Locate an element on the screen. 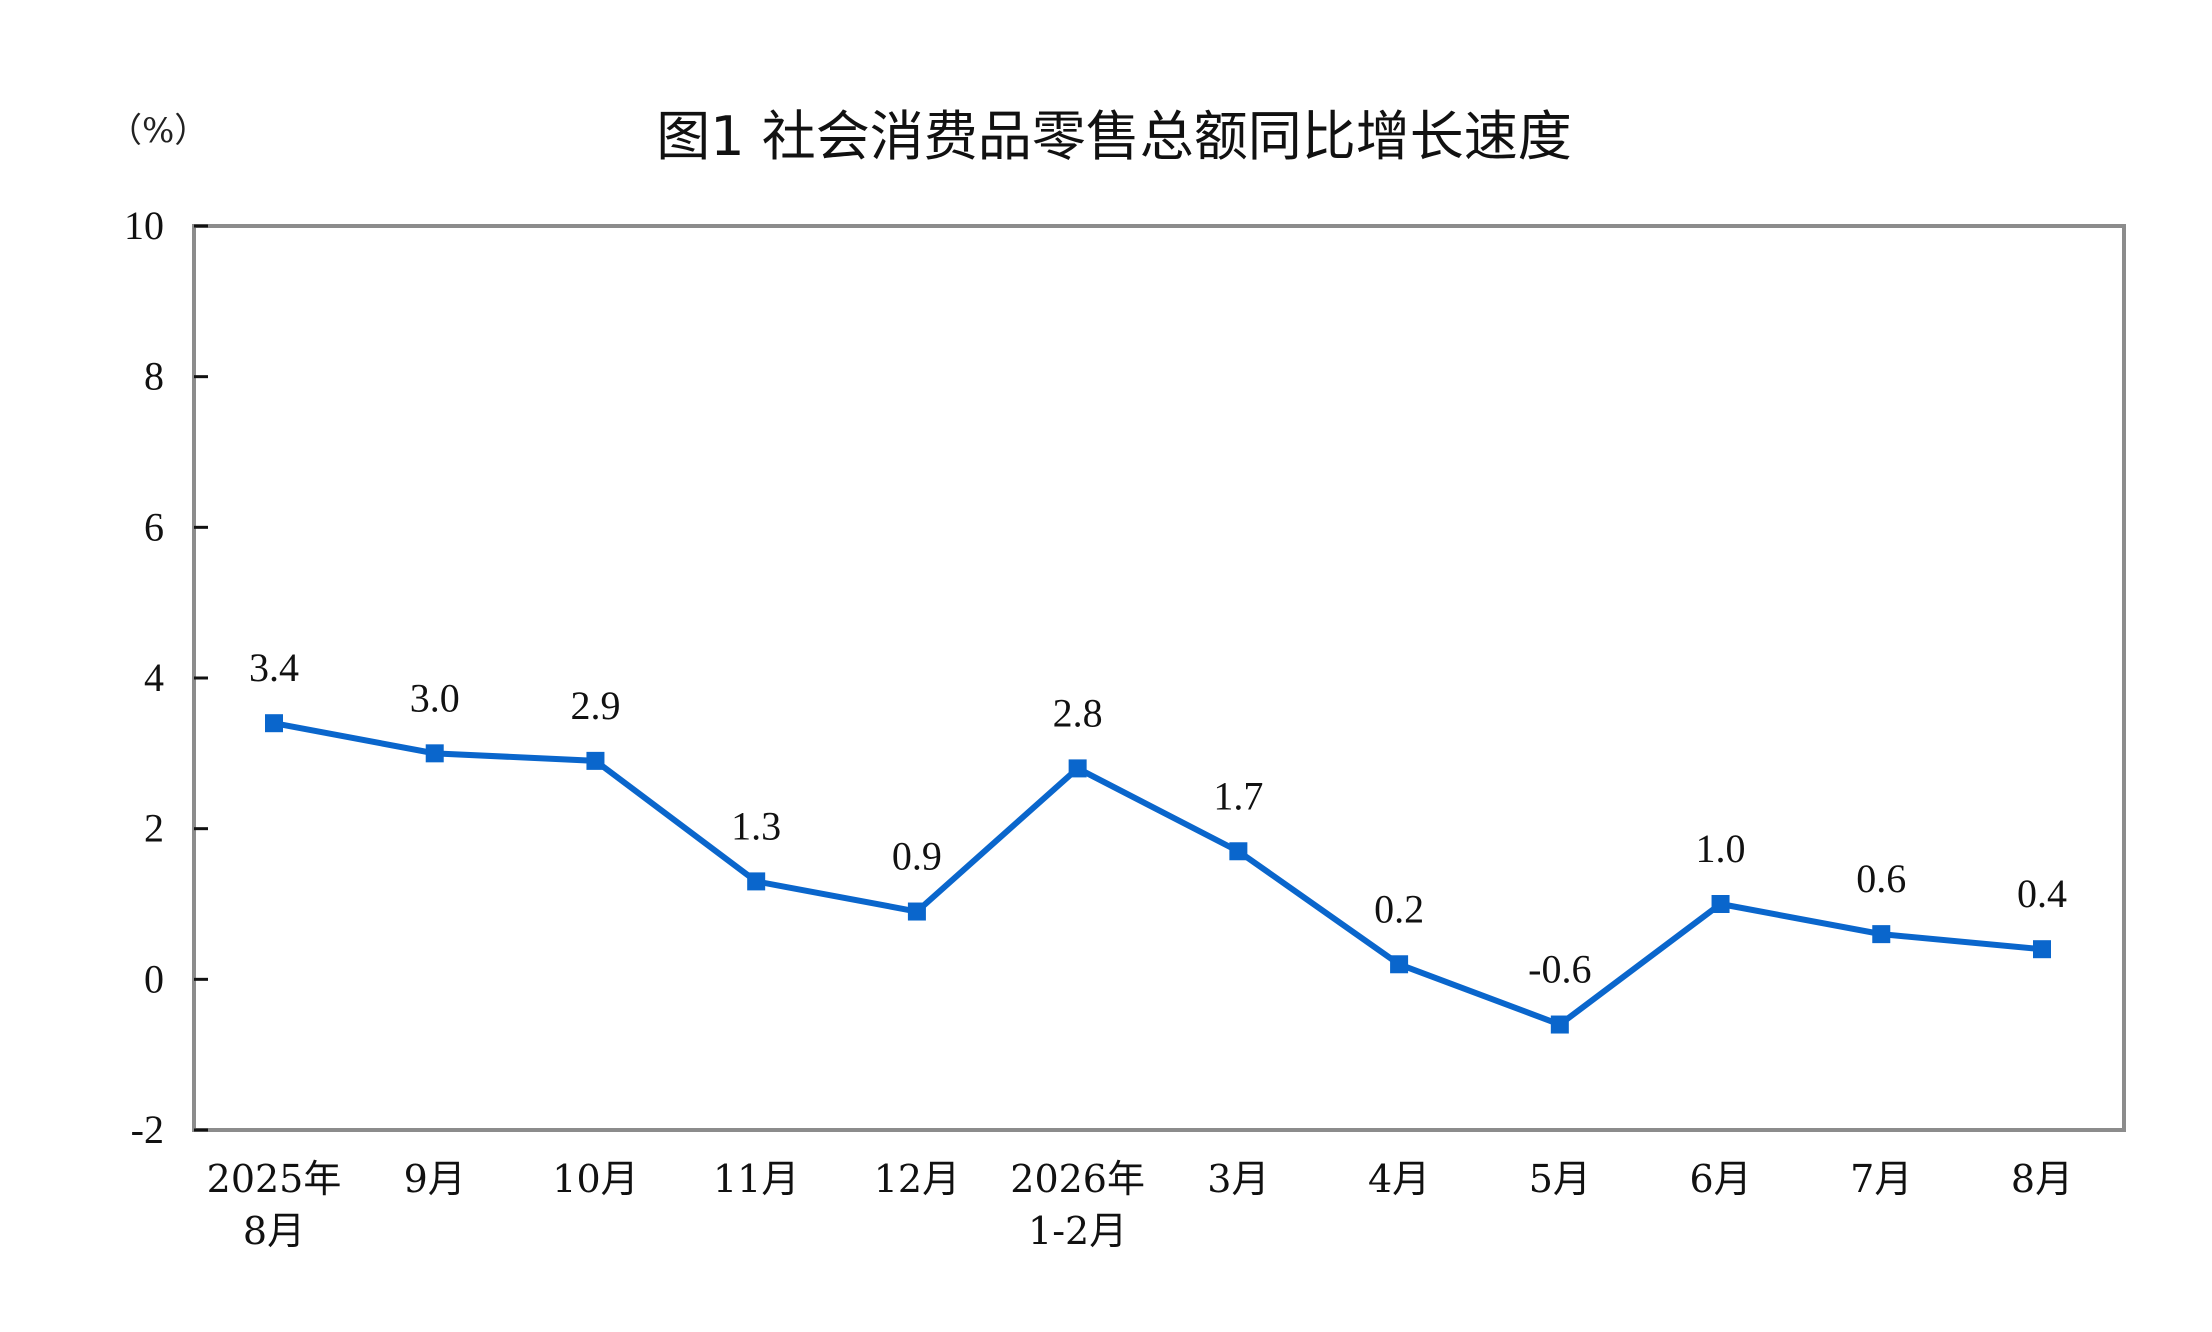  chart-title: 图1 社会消费品零售总额同比增长速度 is located at coordinates (1114, 136).